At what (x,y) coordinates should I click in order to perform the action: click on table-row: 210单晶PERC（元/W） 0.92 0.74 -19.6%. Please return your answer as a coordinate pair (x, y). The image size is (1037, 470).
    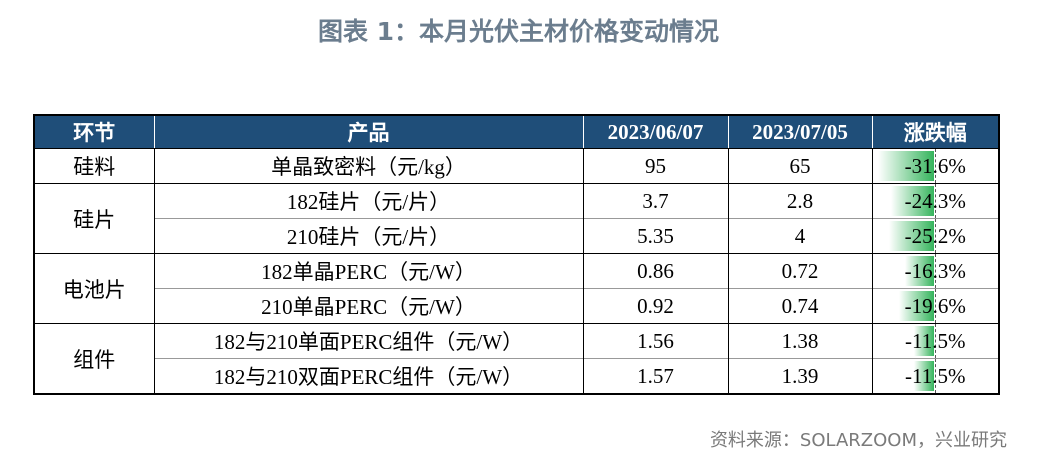
    Looking at the image, I should click on (517, 306).